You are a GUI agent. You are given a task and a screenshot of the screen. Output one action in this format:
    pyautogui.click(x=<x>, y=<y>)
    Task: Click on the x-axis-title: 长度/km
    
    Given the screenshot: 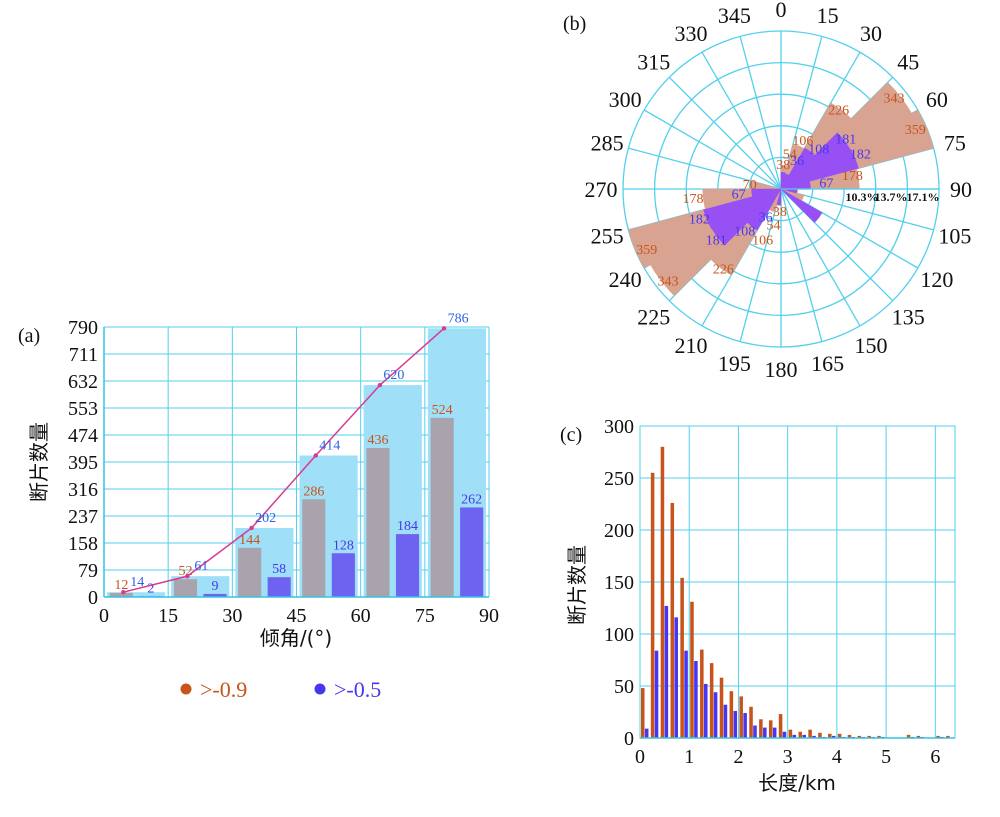 What is the action you would take?
    pyautogui.click(x=797, y=783)
    